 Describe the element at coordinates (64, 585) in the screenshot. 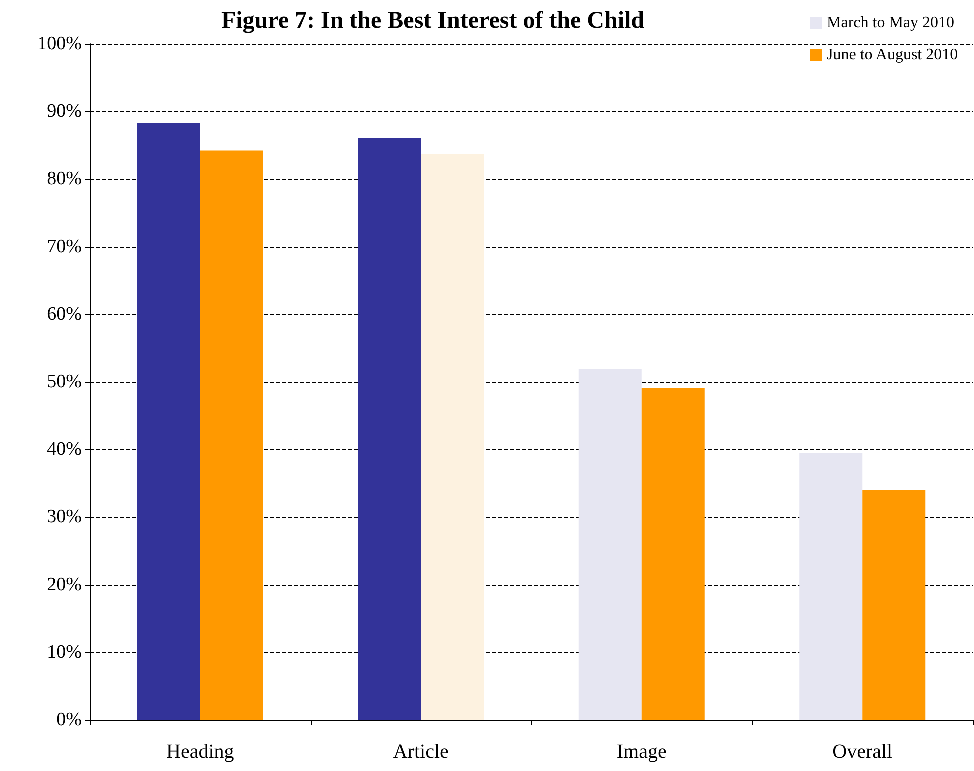

I see `y-tick-label: 20%` at that location.